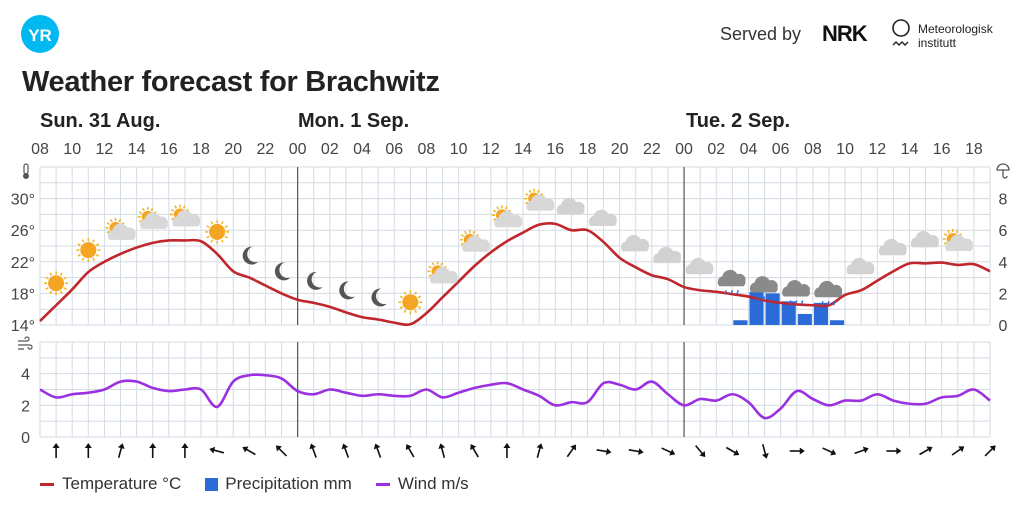 The image size is (1024, 506). Describe the element at coordinates (422, 484) in the screenshot. I see `legend-wind: Wind m/s` at that location.